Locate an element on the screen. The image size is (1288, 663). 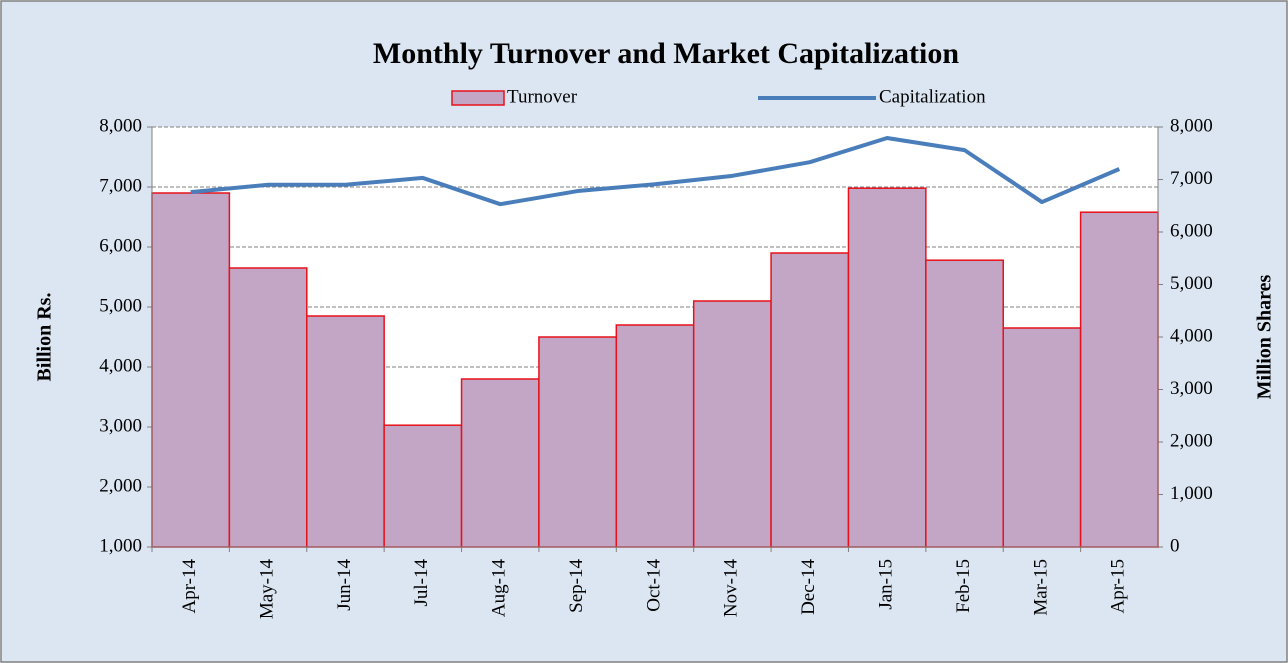
x-tick-label: Apr-14 is located at coordinates (189, 586).